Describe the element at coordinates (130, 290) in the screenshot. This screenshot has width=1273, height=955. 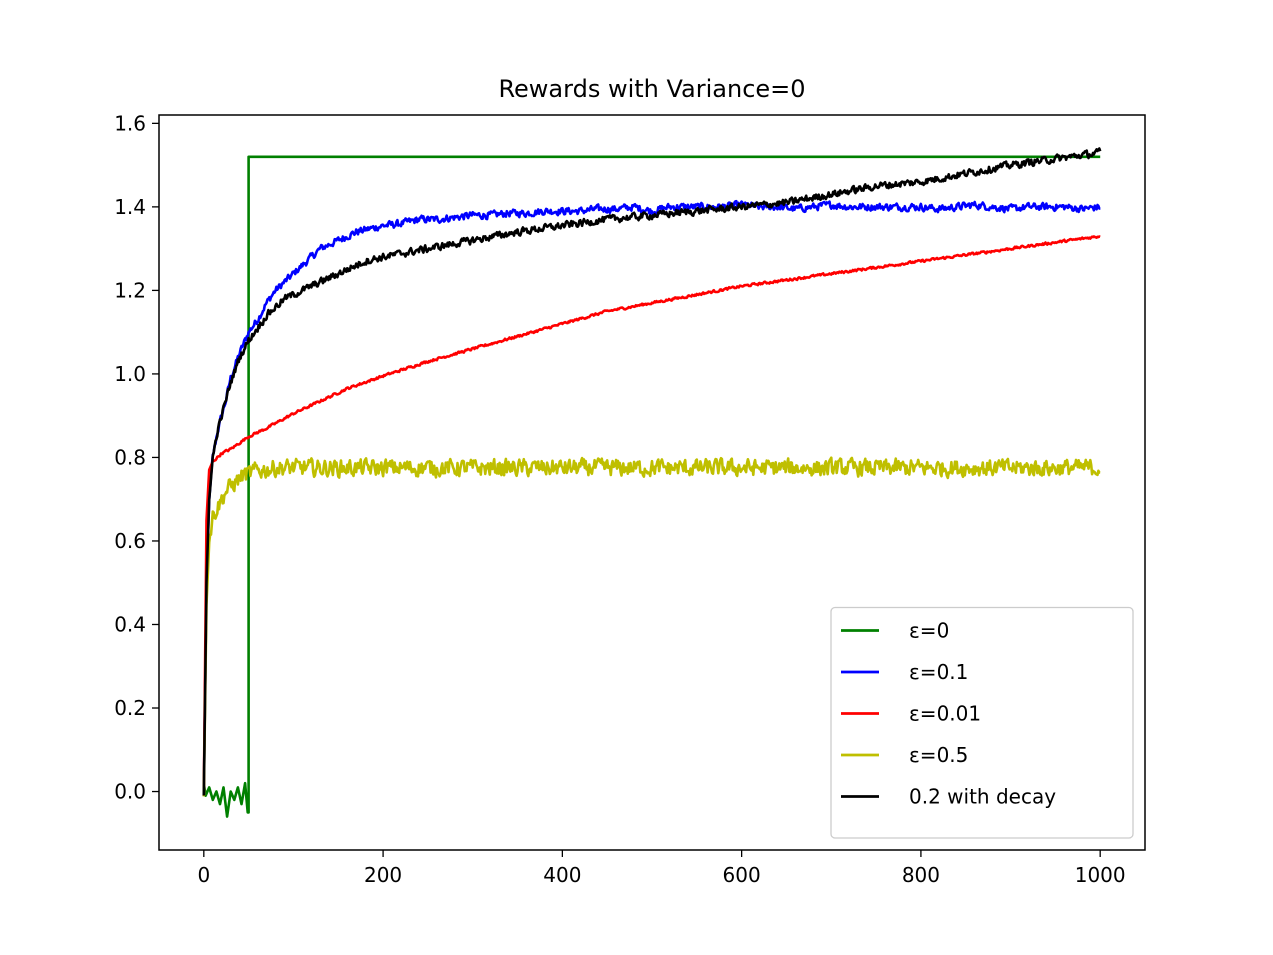
I see `y-tick-label: 1.2` at that location.